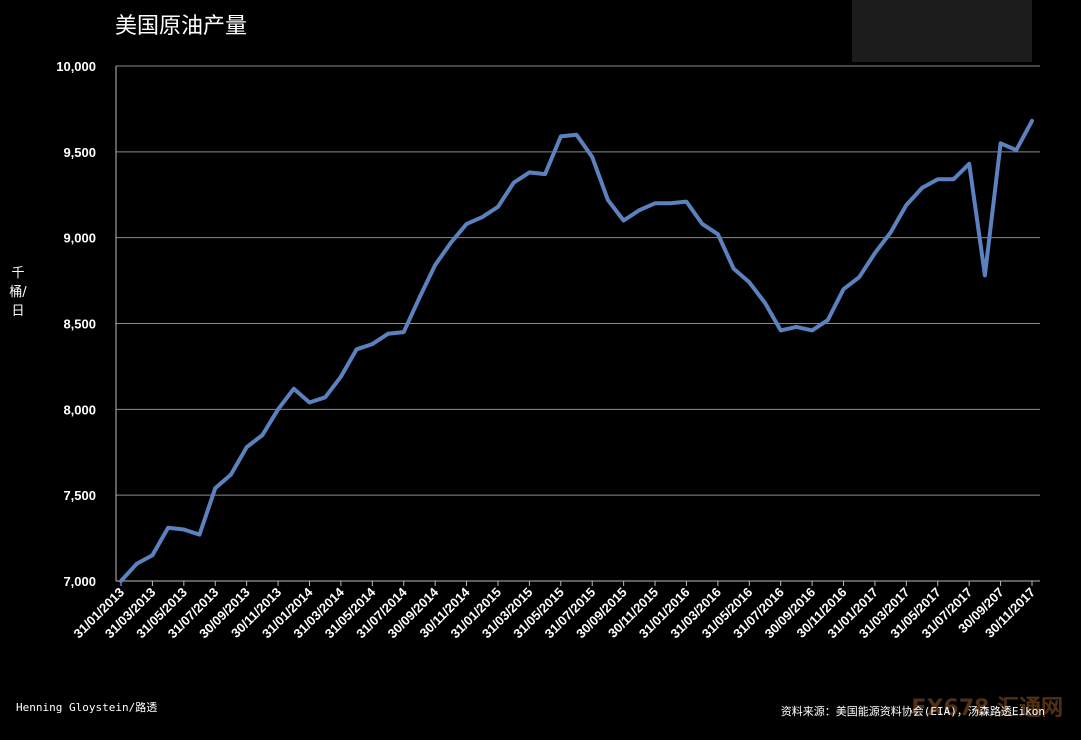 The image size is (1081, 740). Describe the element at coordinates (87, 707) in the screenshot. I see `author-credit: Henning Gloystein/路透` at that location.